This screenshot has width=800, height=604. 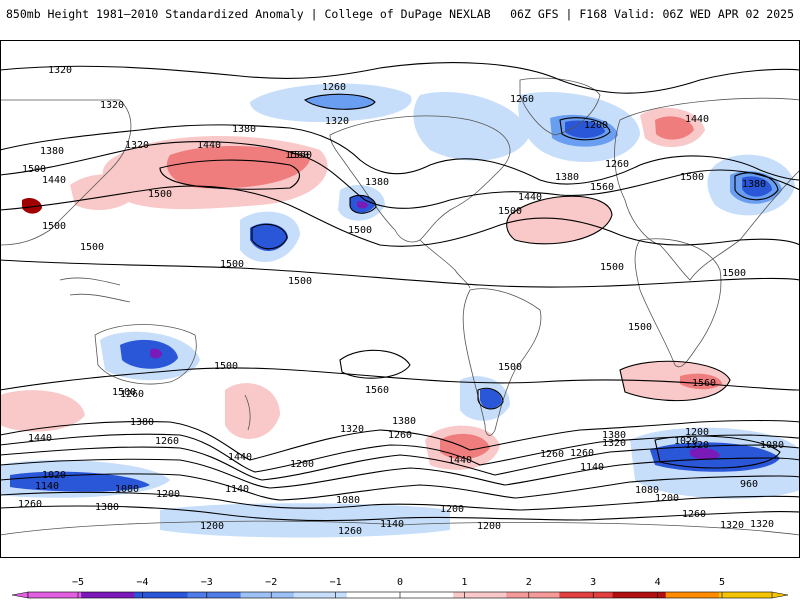 What do you see at coordinates (471, 126) in the screenshot?
I see `anomaly-neg-canada` at bounding box center [471, 126].